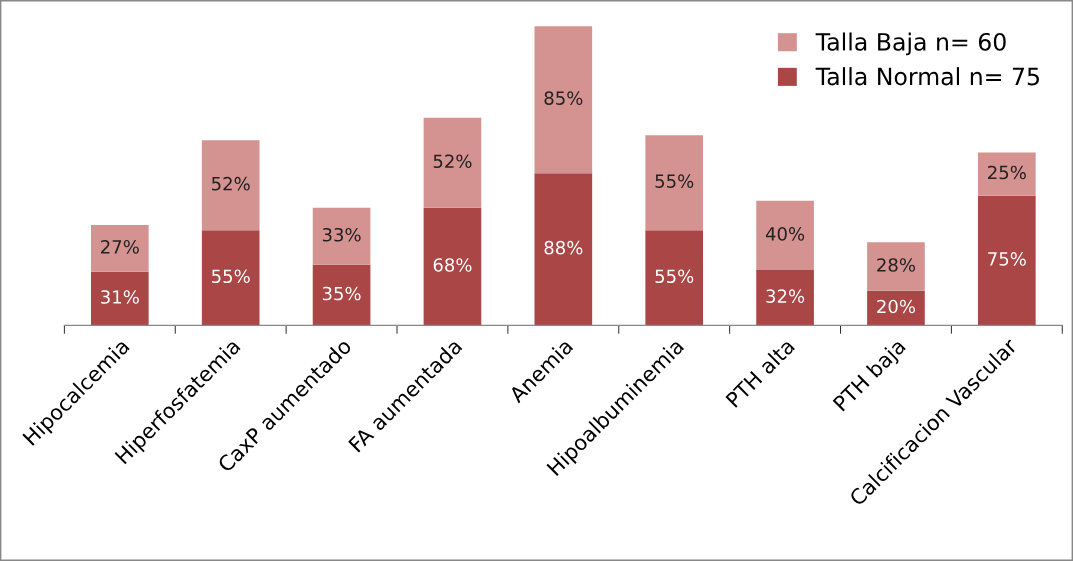 This screenshot has width=1073, height=561. I want to click on data-label: 33%, so click(341, 234).